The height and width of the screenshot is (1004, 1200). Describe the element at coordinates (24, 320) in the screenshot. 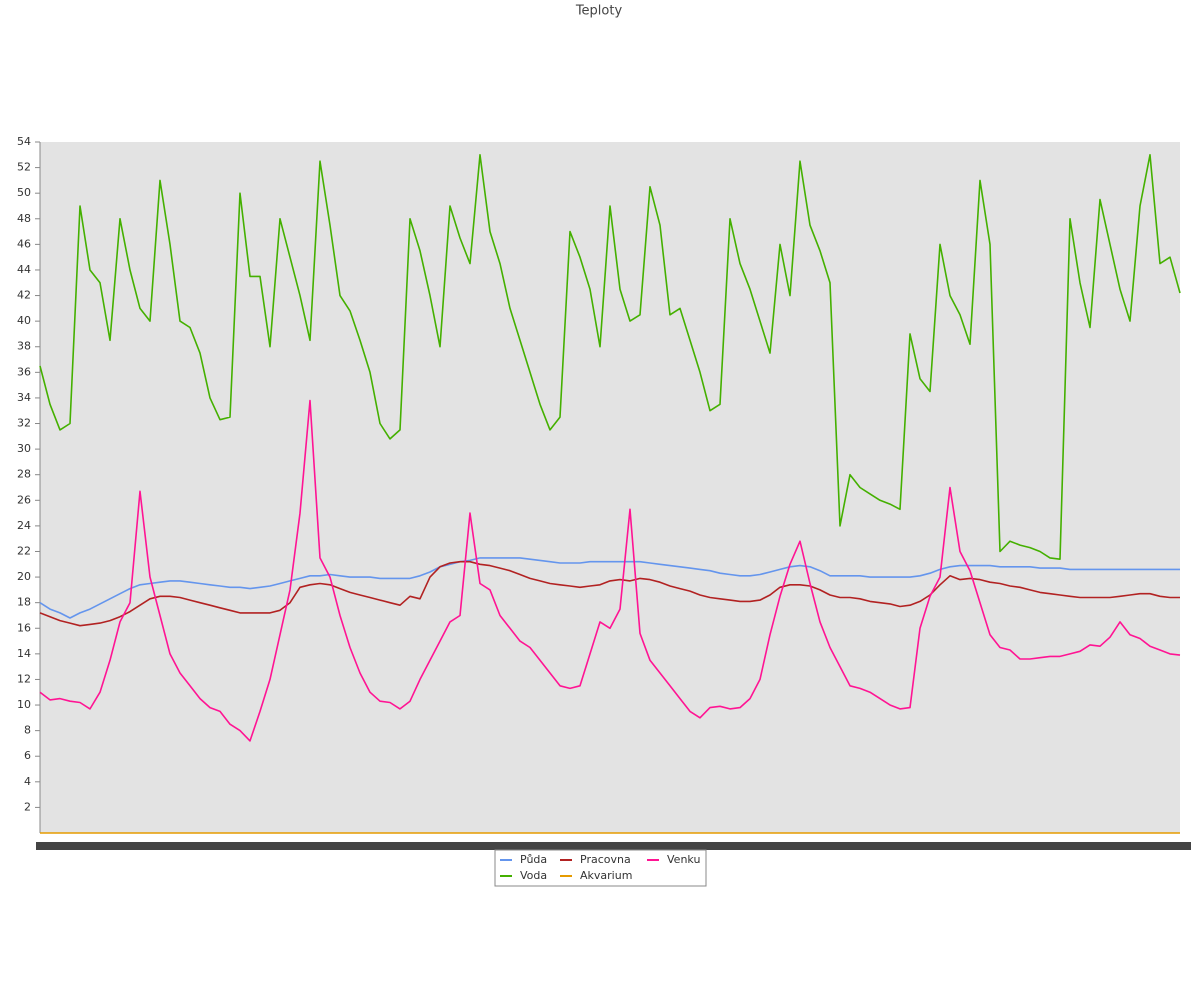

I see `y-tick-label: 40` at that location.